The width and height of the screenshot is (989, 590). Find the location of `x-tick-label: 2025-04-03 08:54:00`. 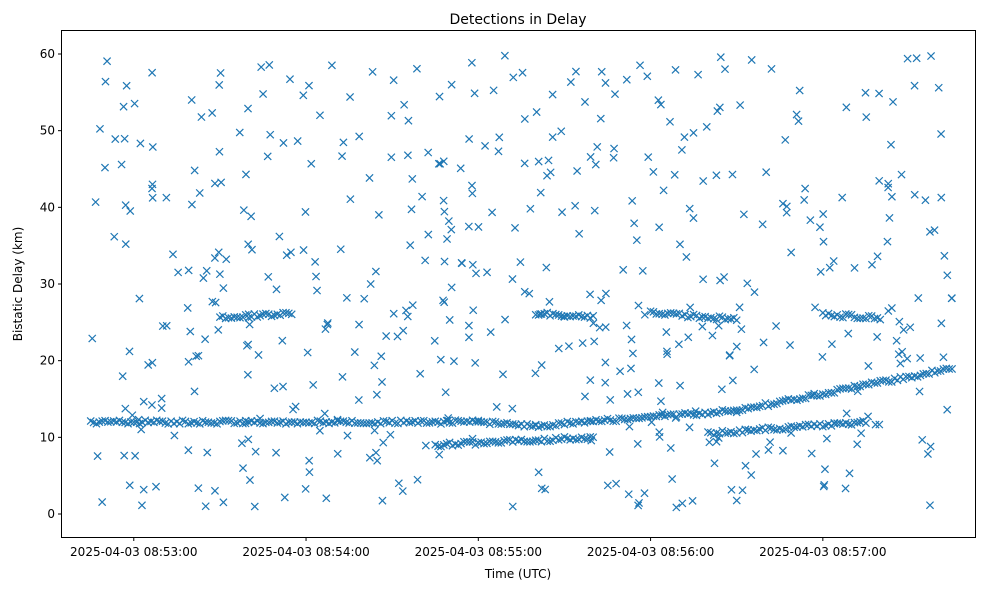

x-tick-label: 2025-04-03 08:54:00 is located at coordinates (305, 552).